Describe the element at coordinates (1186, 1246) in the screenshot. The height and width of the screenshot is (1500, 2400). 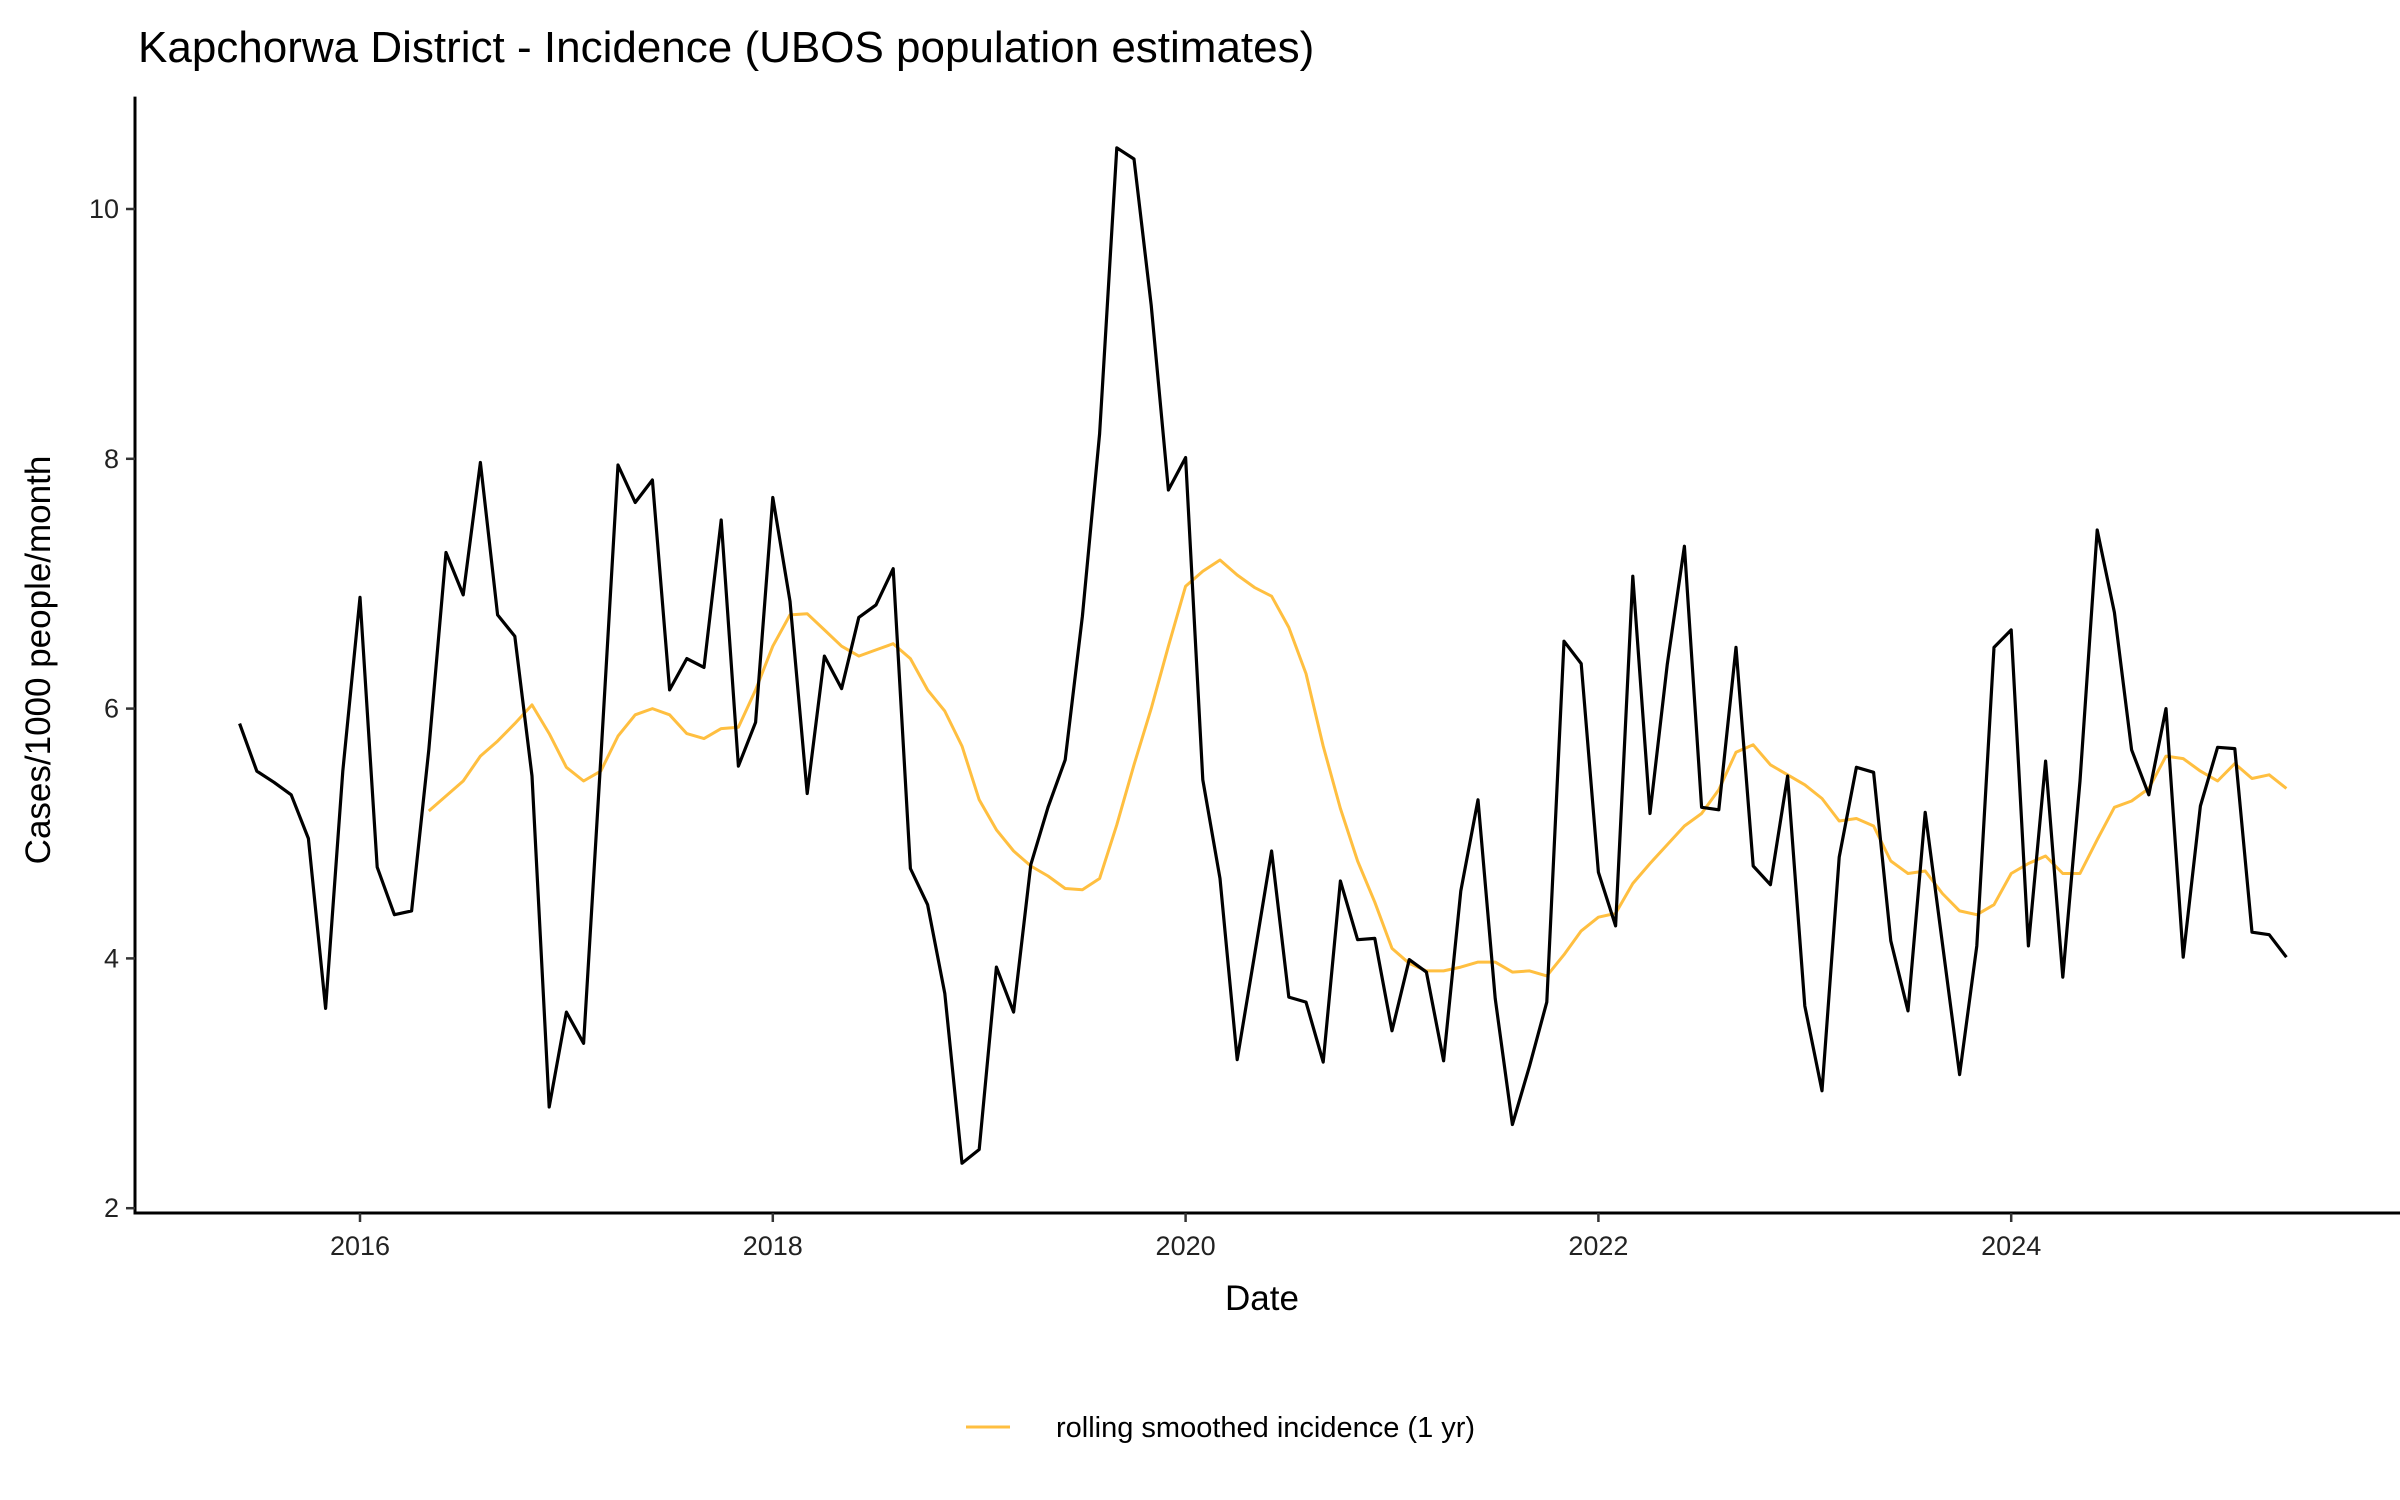
I see `x-tick-label: 2020` at that location.